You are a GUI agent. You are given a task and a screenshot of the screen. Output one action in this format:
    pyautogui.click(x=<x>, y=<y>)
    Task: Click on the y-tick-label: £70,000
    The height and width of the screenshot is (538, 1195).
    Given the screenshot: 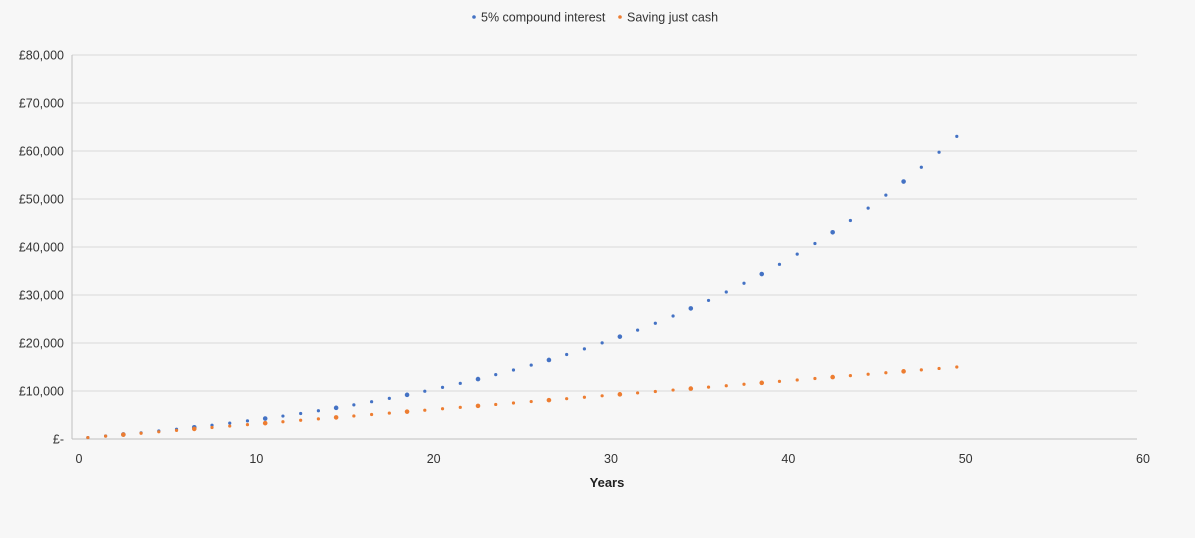 What is the action you would take?
    pyautogui.click(x=41, y=104)
    